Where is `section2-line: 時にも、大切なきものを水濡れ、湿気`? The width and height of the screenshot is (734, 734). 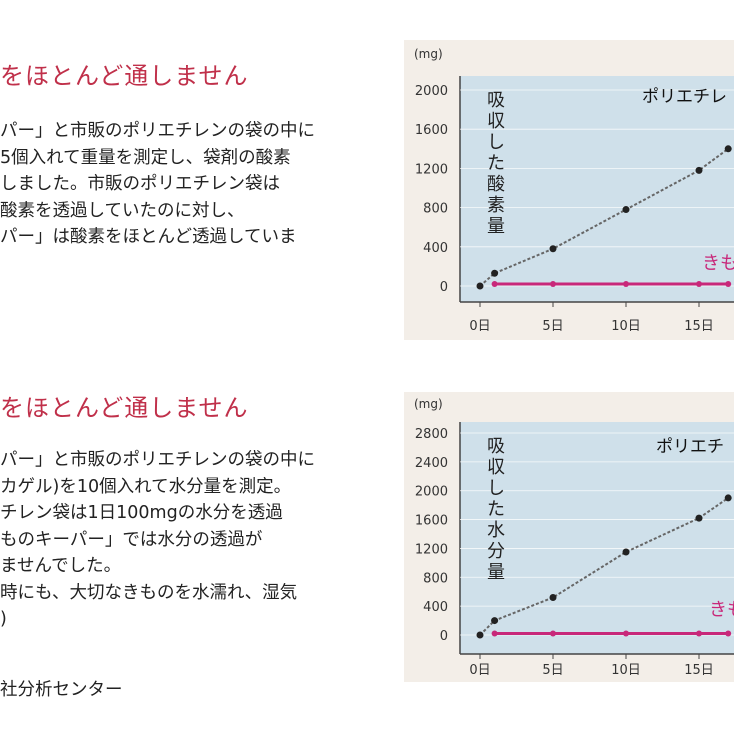
section2-line: 時にも、大切なきものを水濡れ、湿気 is located at coordinates (149, 592).